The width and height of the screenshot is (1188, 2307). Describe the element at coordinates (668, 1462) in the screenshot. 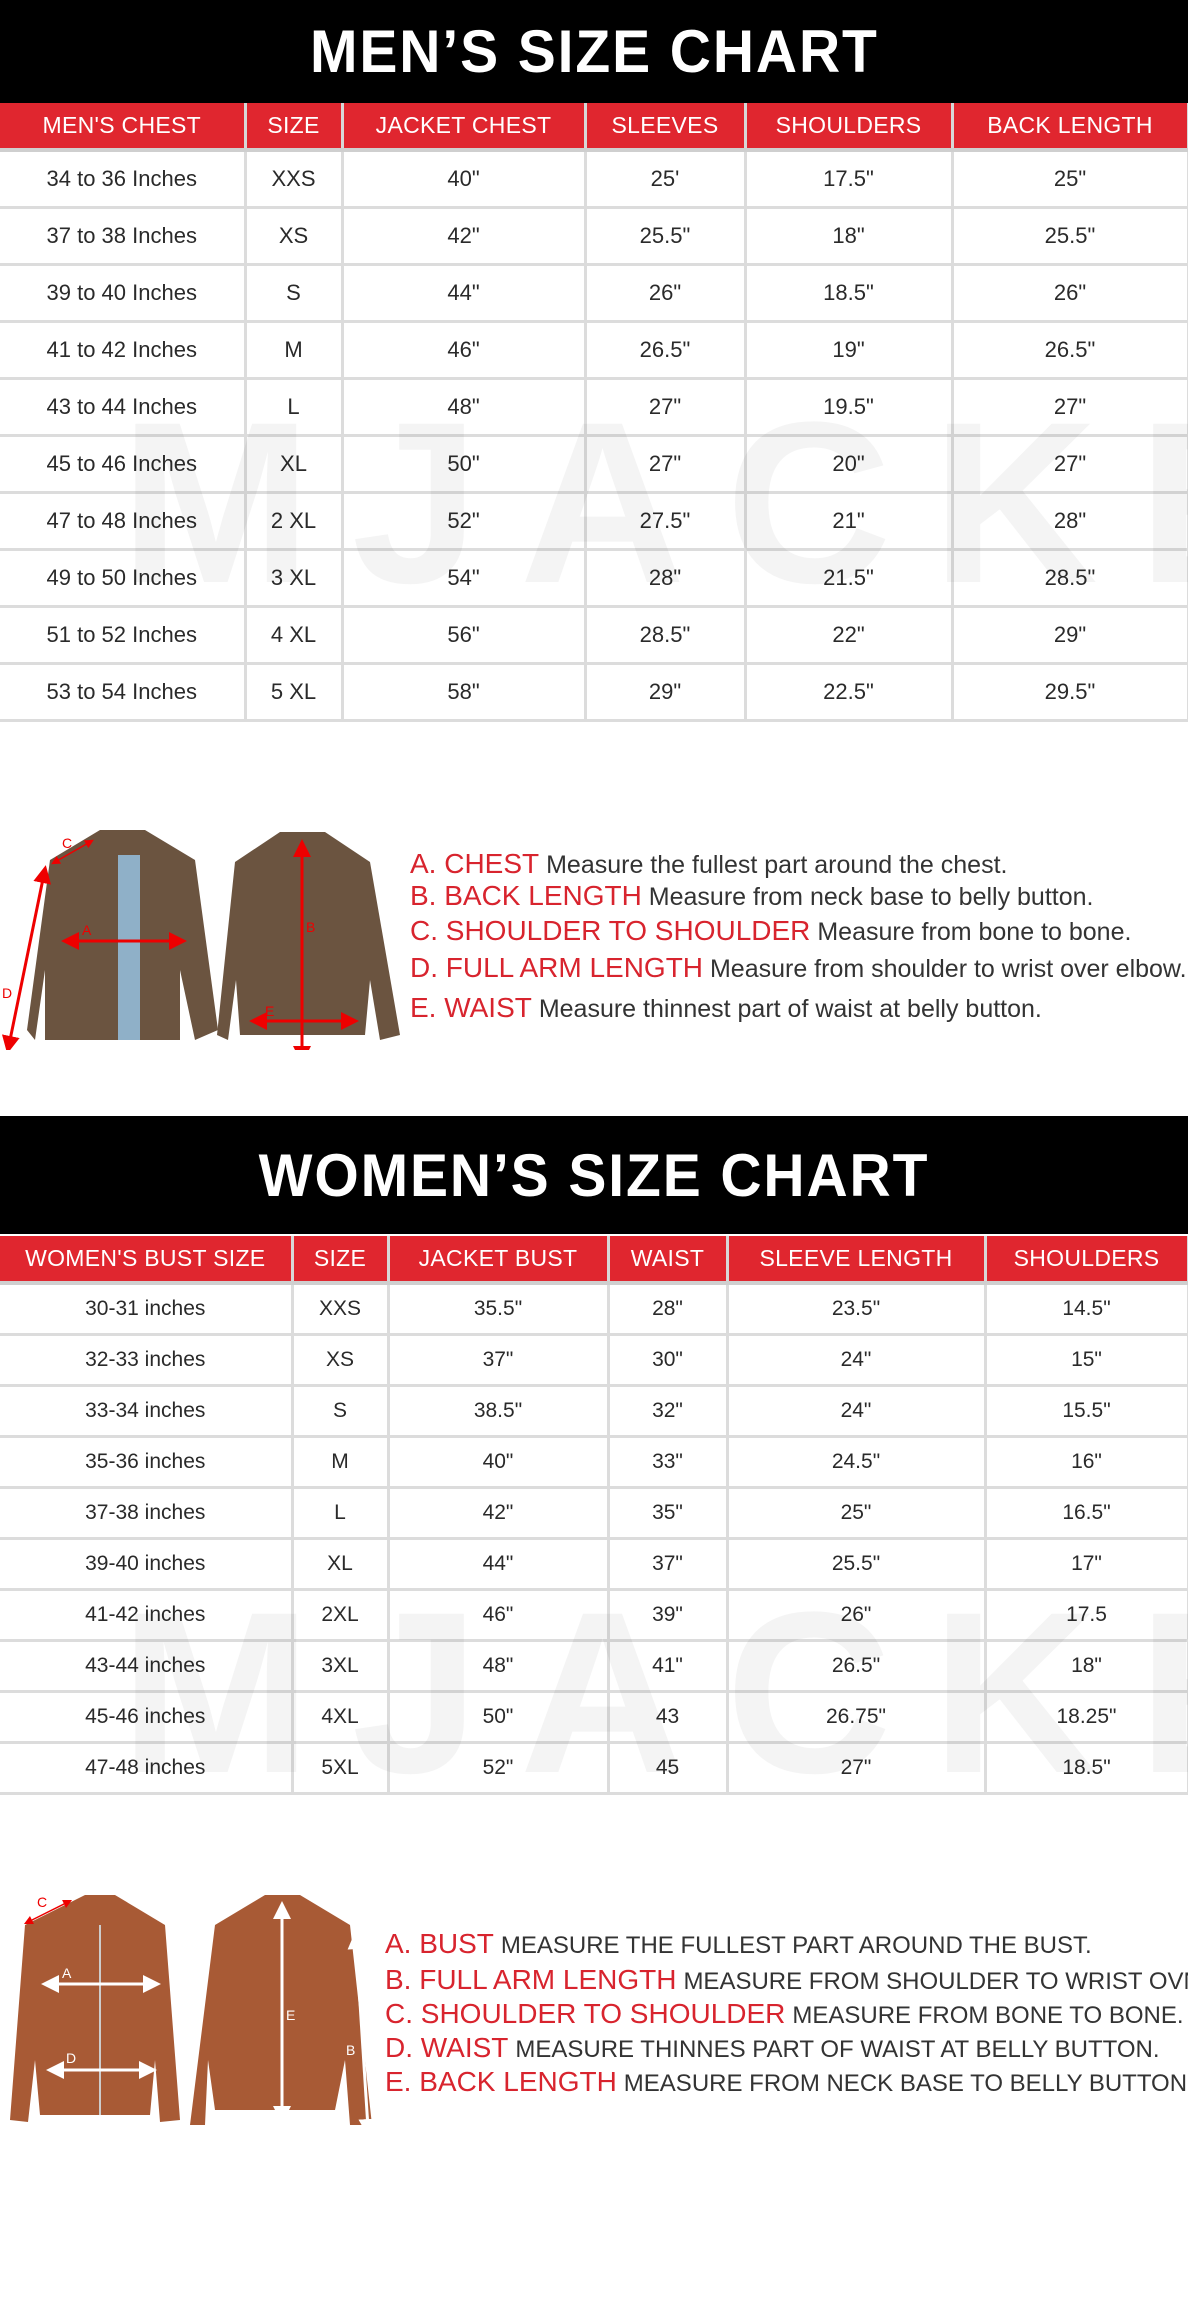

I see `table-cell: 33"` at that location.